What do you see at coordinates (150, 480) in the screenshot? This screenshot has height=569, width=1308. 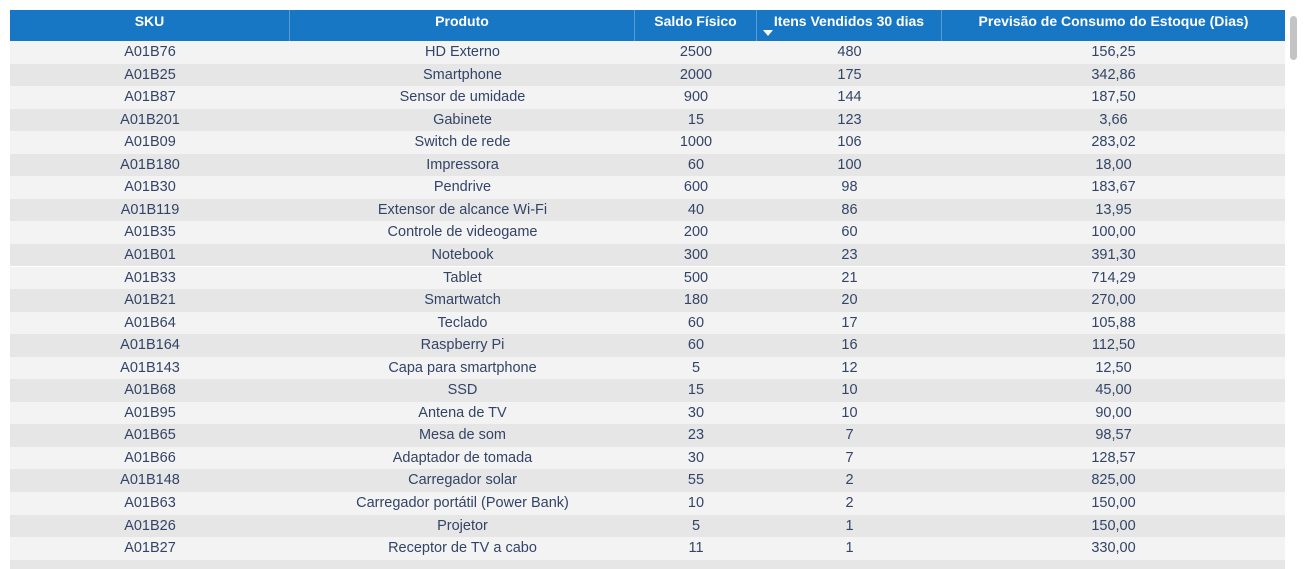 I see `table-cell: A01B148` at bounding box center [150, 480].